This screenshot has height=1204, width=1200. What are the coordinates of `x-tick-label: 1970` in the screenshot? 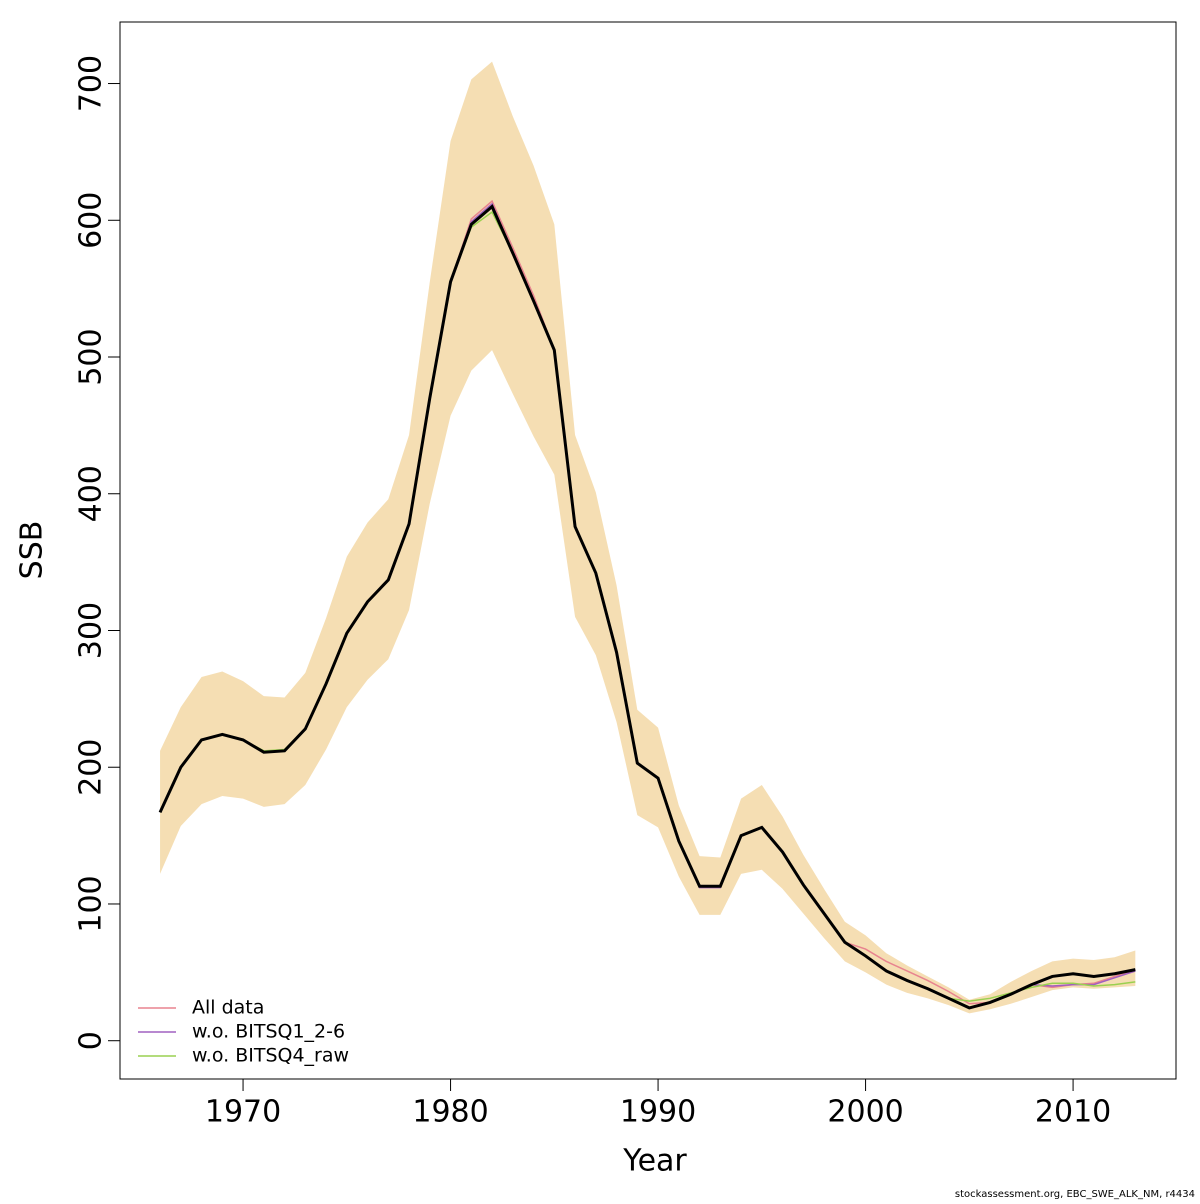 It's located at (243, 1112).